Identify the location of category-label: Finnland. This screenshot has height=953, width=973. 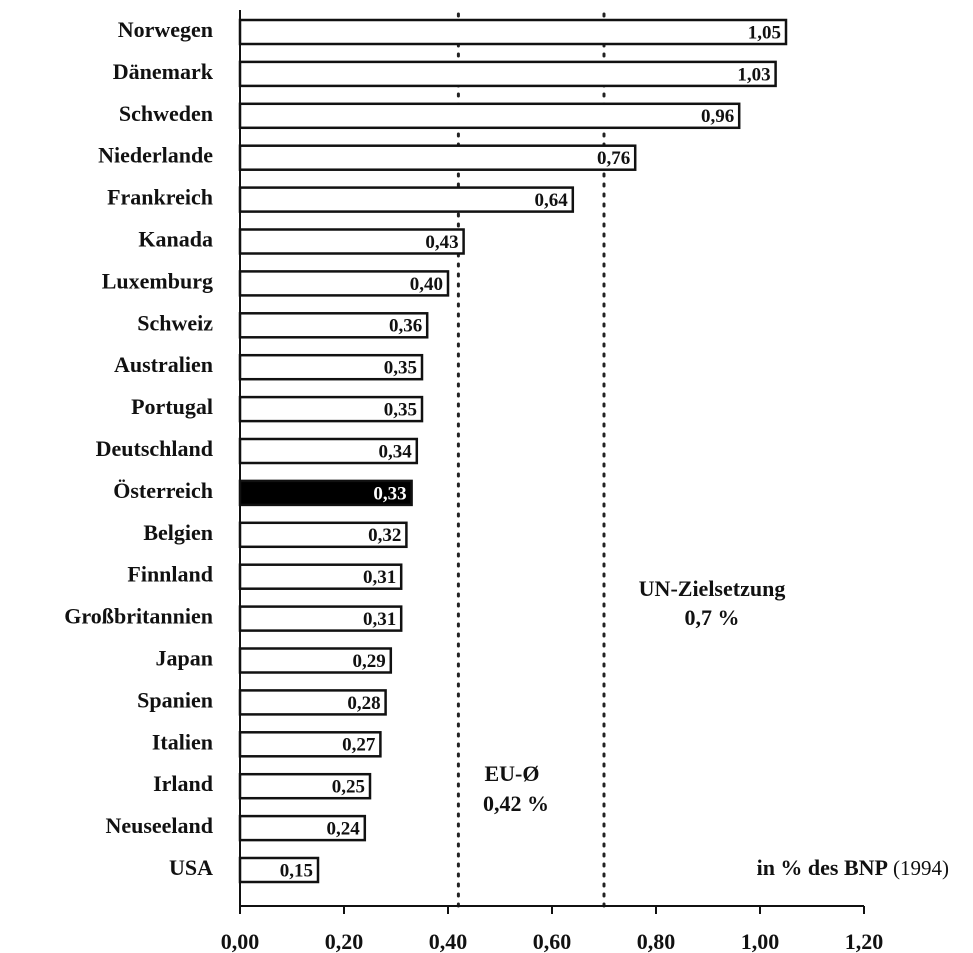
(170, 574).